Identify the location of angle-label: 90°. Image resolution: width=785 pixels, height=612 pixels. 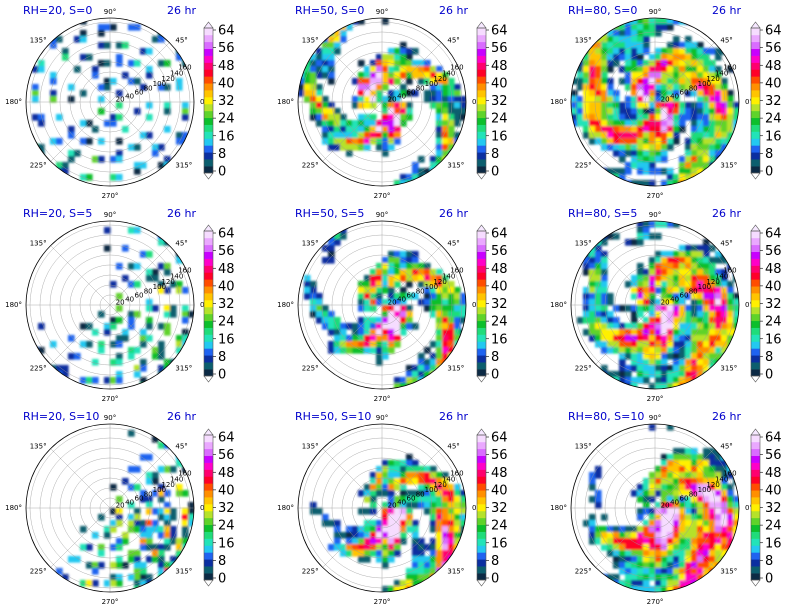
(382, 12).